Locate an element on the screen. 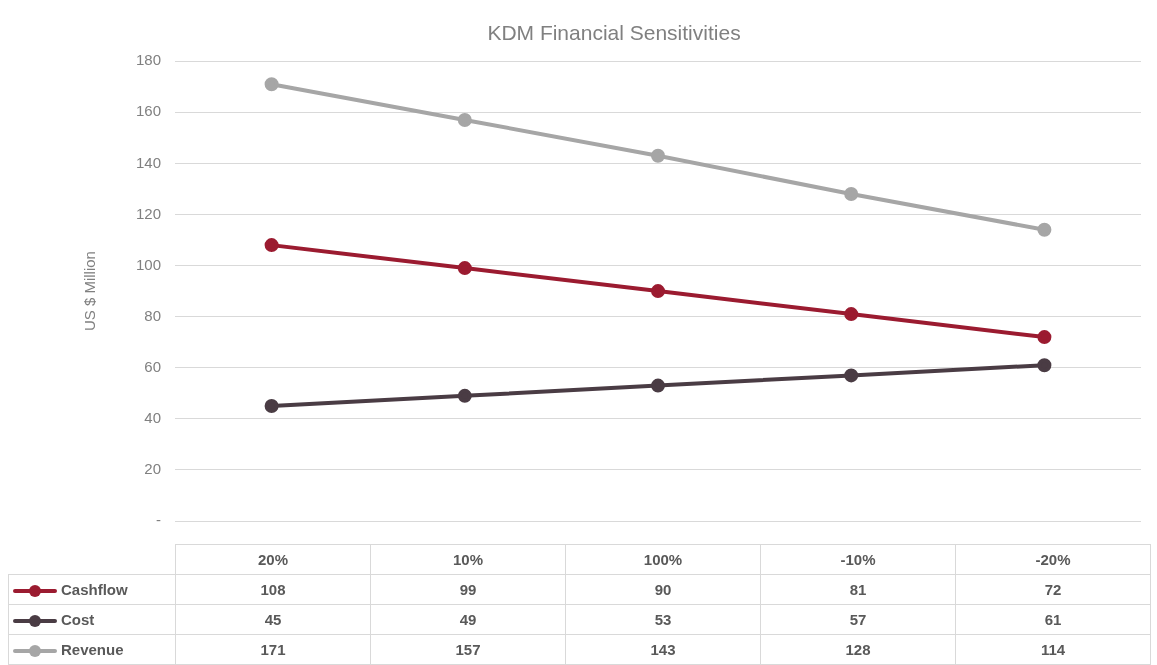 This screenshot has height=665, width=1157. y-tick-label: 40 is located at coordinates (152, 417).